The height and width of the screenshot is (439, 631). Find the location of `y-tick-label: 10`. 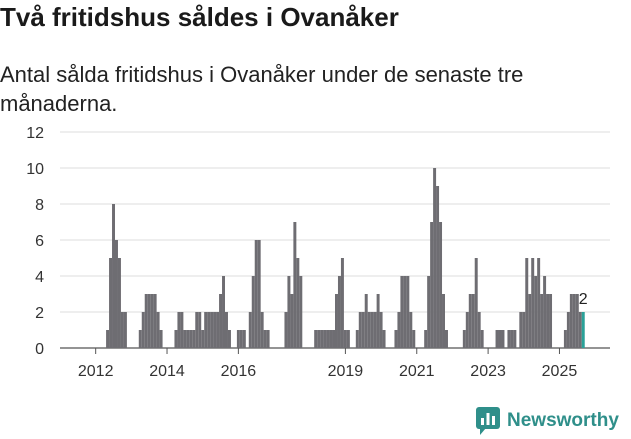

y-tick-label: 10 is located at coordinates (35, 169).